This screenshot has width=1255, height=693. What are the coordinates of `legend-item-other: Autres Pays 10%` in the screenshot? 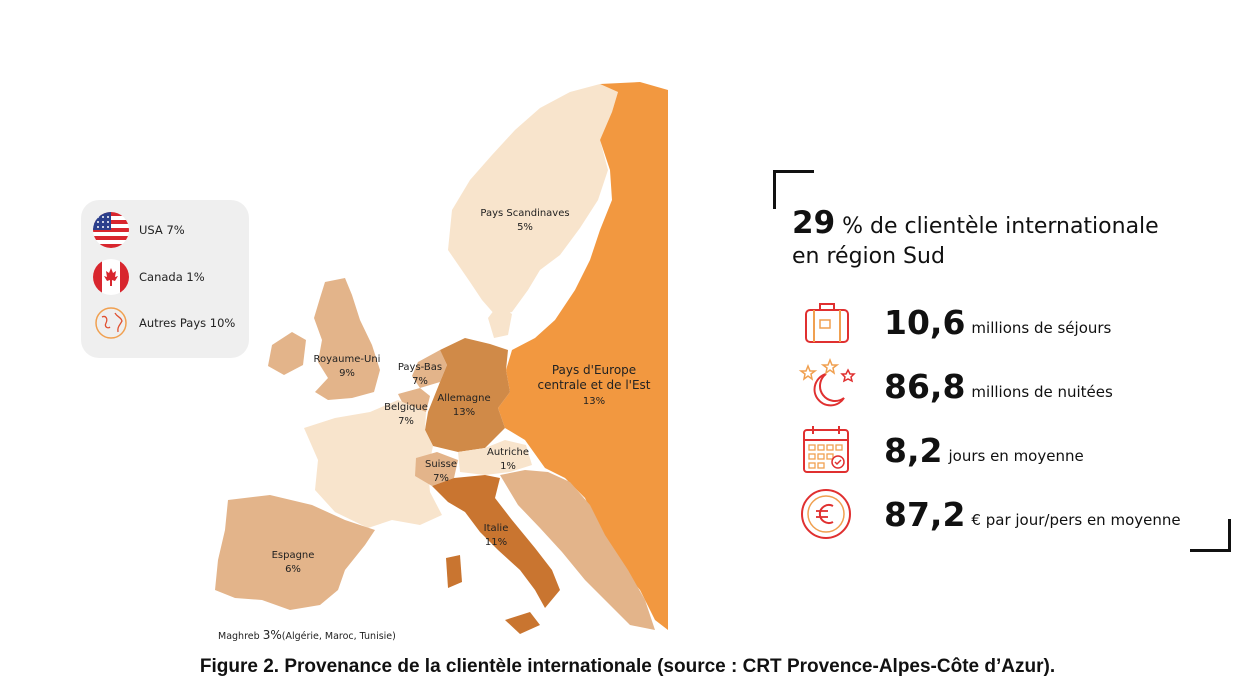 It's located at (164, 323).